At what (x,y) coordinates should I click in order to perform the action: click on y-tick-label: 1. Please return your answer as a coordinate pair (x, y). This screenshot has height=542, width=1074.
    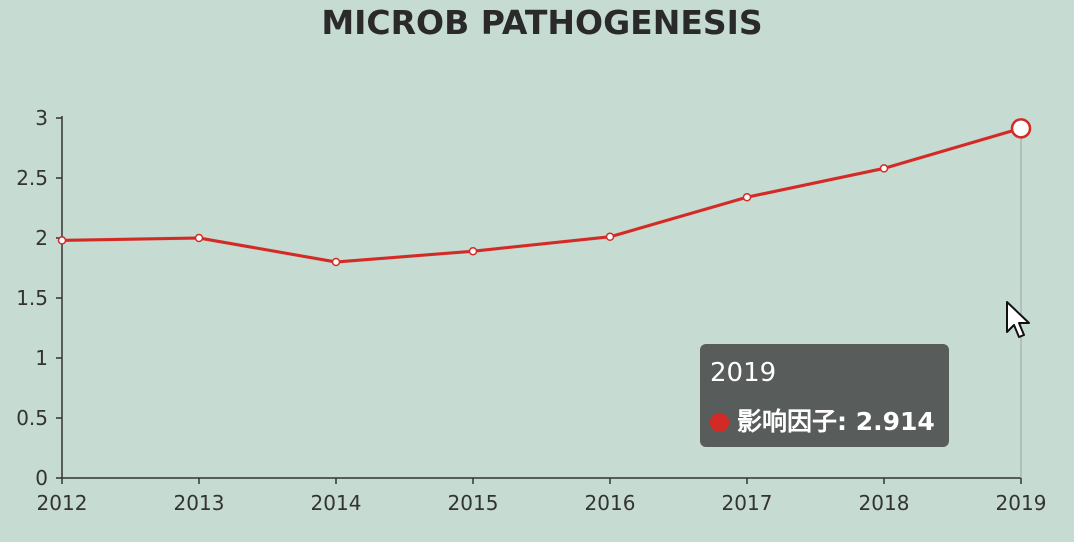
    Looking at the image, I should click on (41, 358).